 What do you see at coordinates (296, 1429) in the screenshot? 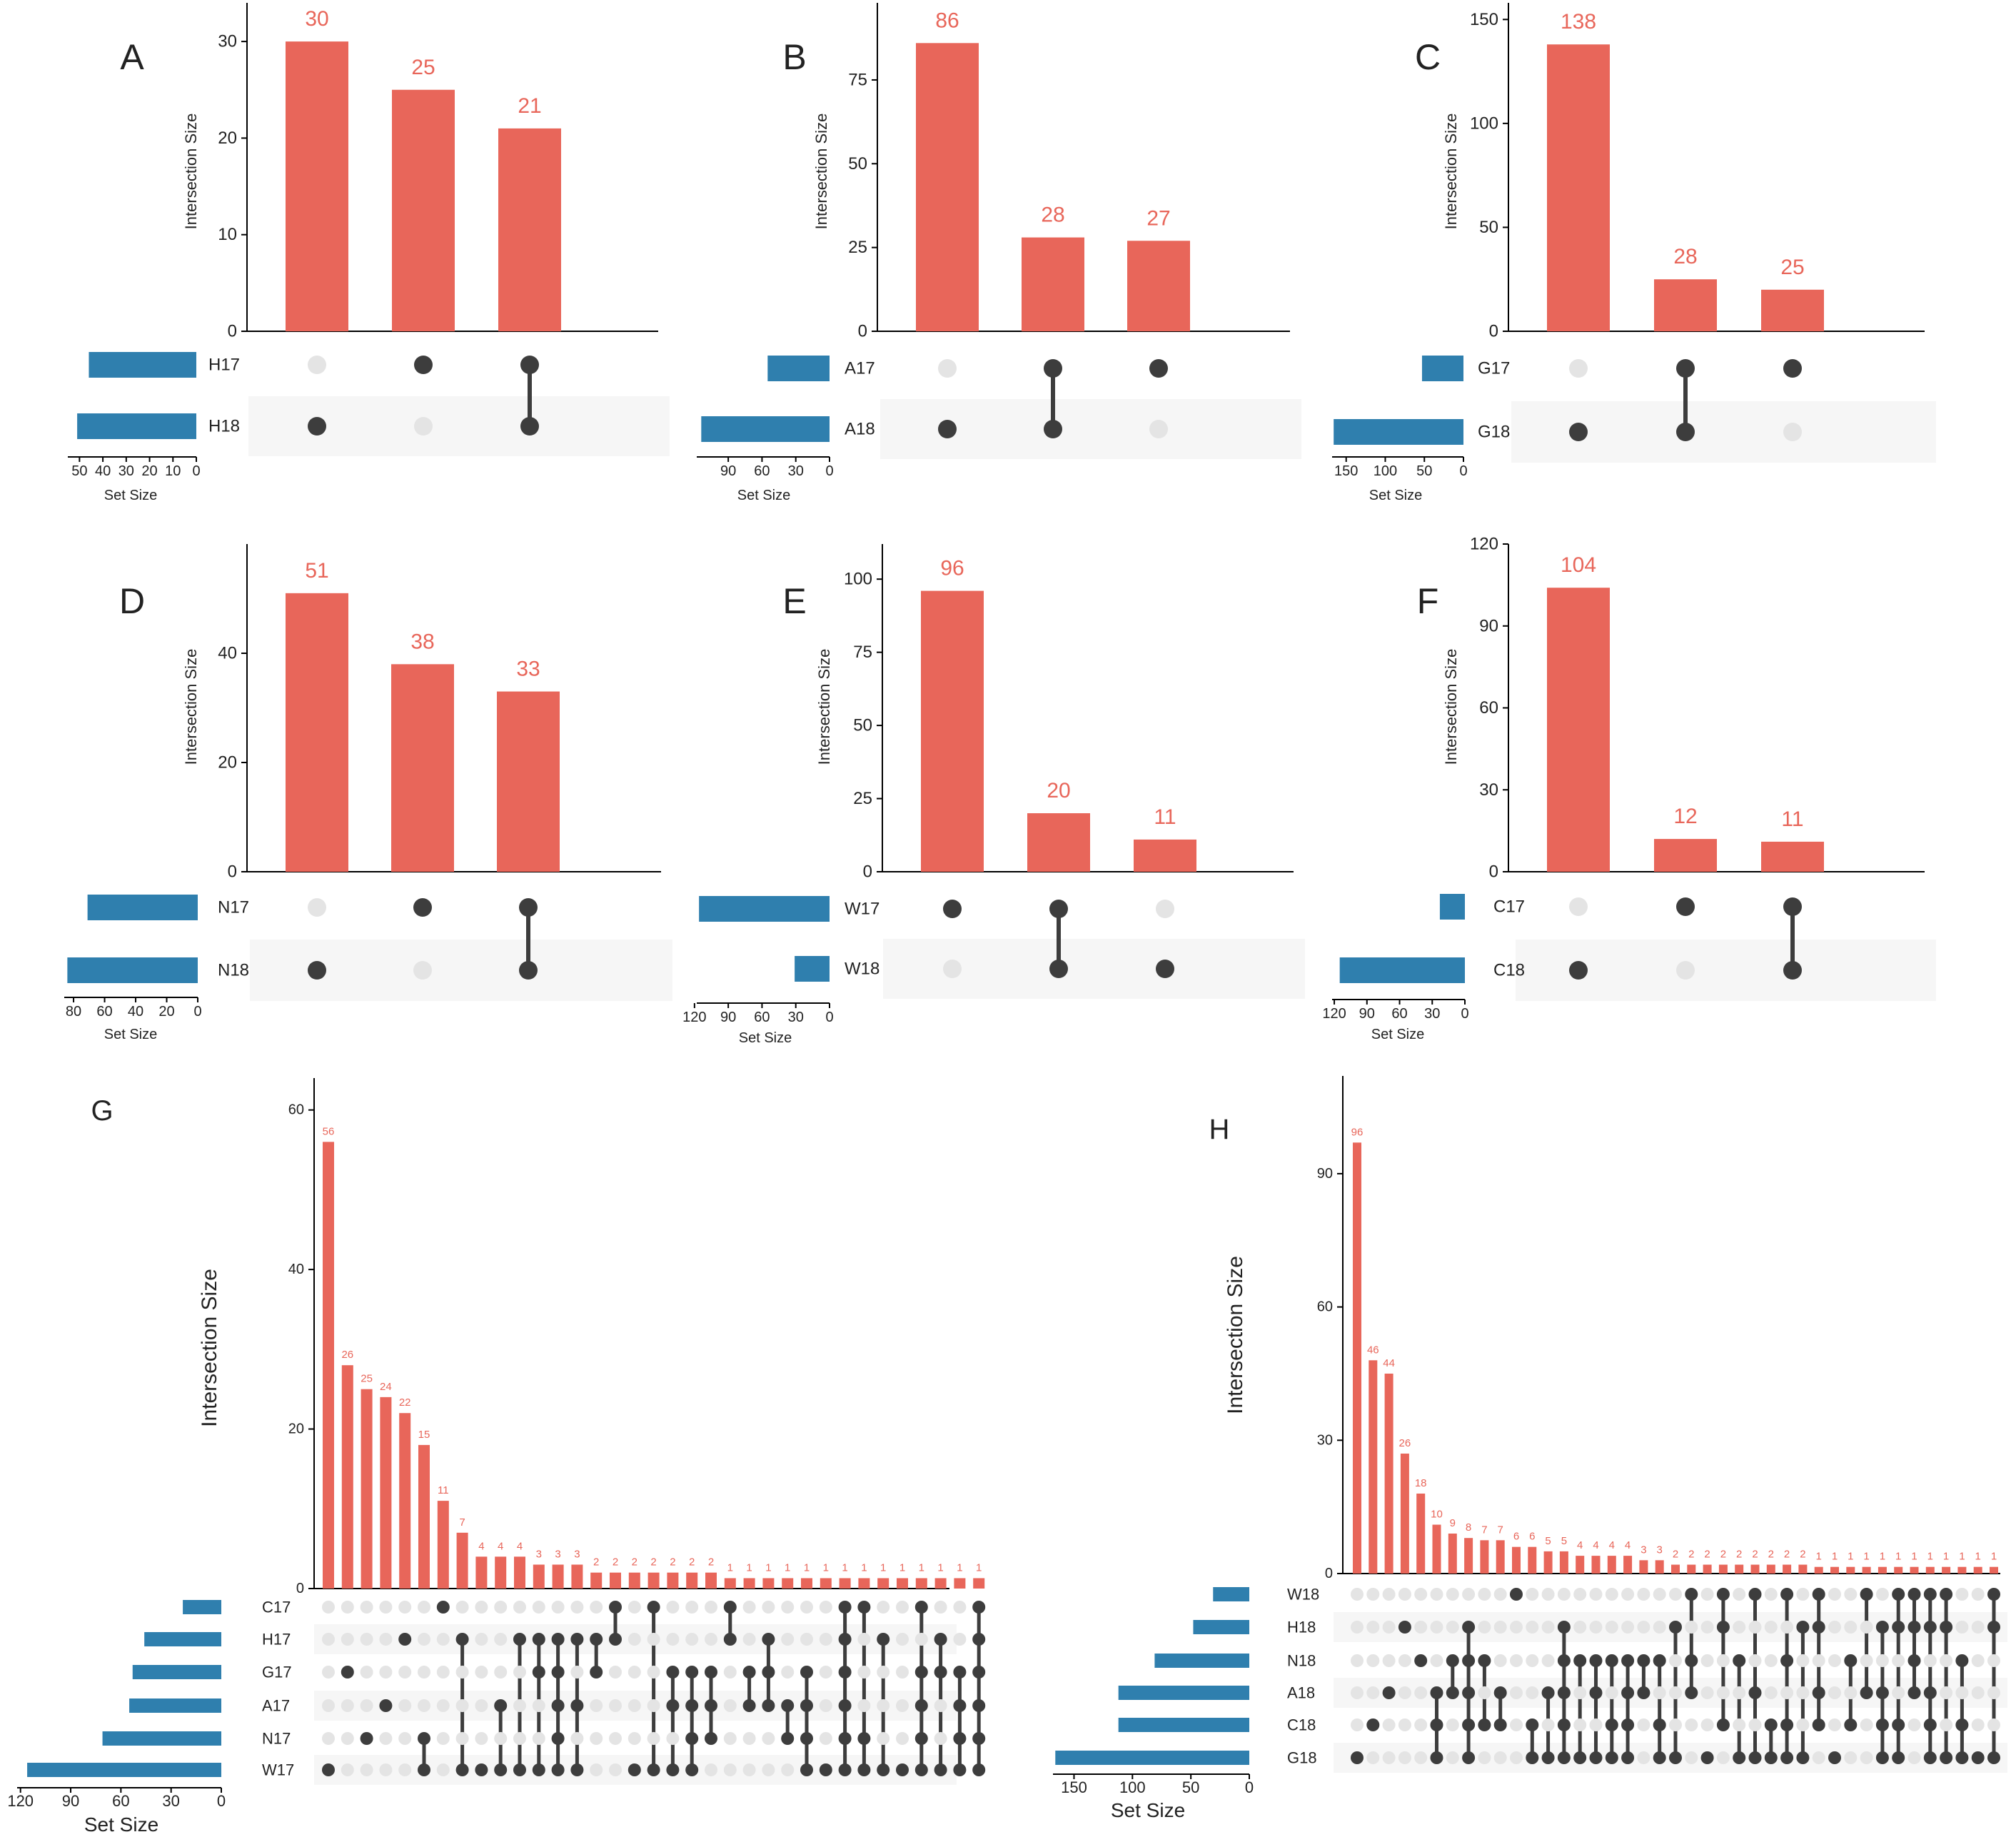
I see `y-tick-label: 20` at bounding box center [296, 1429].